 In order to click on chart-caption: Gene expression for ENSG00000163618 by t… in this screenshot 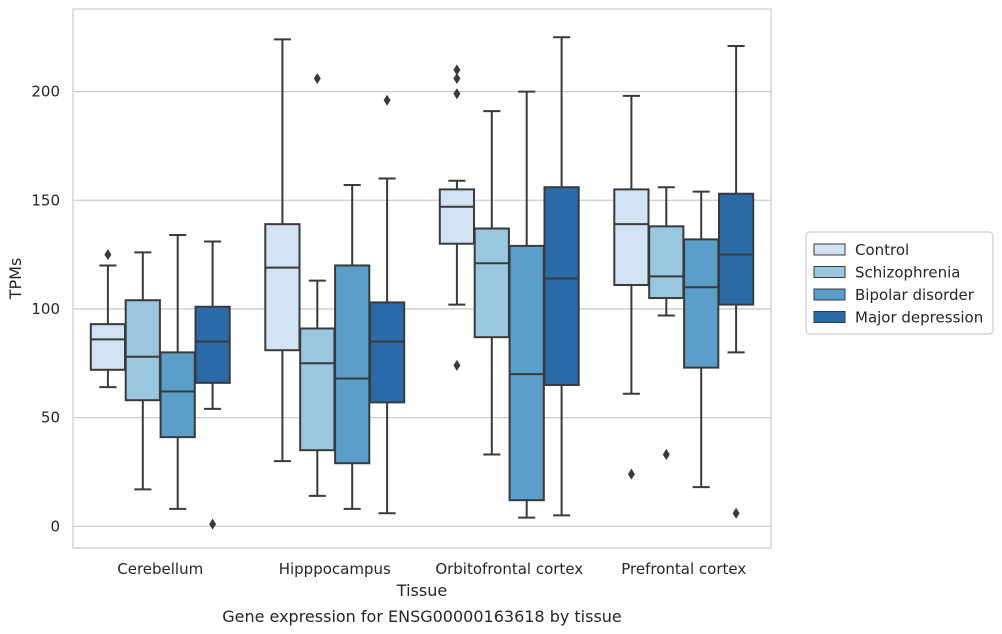, I will do `click(422, 616)`.